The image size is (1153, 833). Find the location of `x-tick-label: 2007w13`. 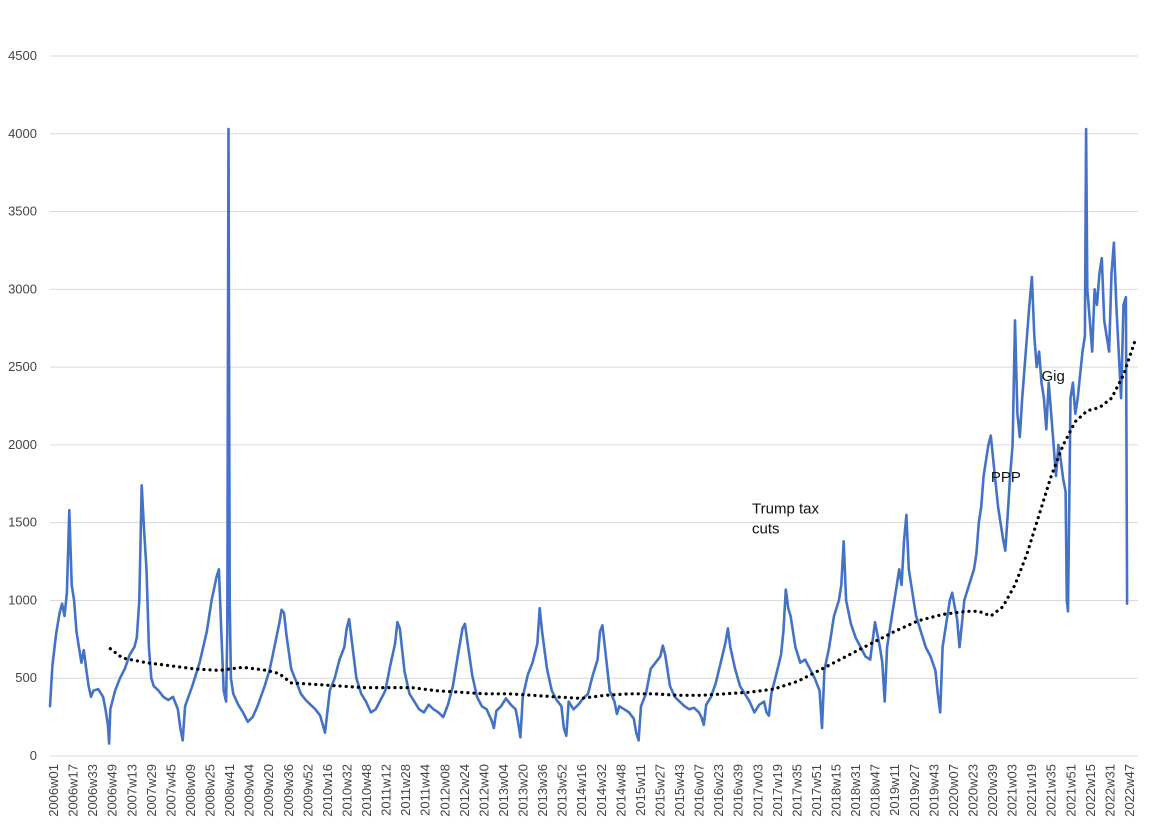

x-tick-label: 2007w13 is located at coordinates (131, 790).